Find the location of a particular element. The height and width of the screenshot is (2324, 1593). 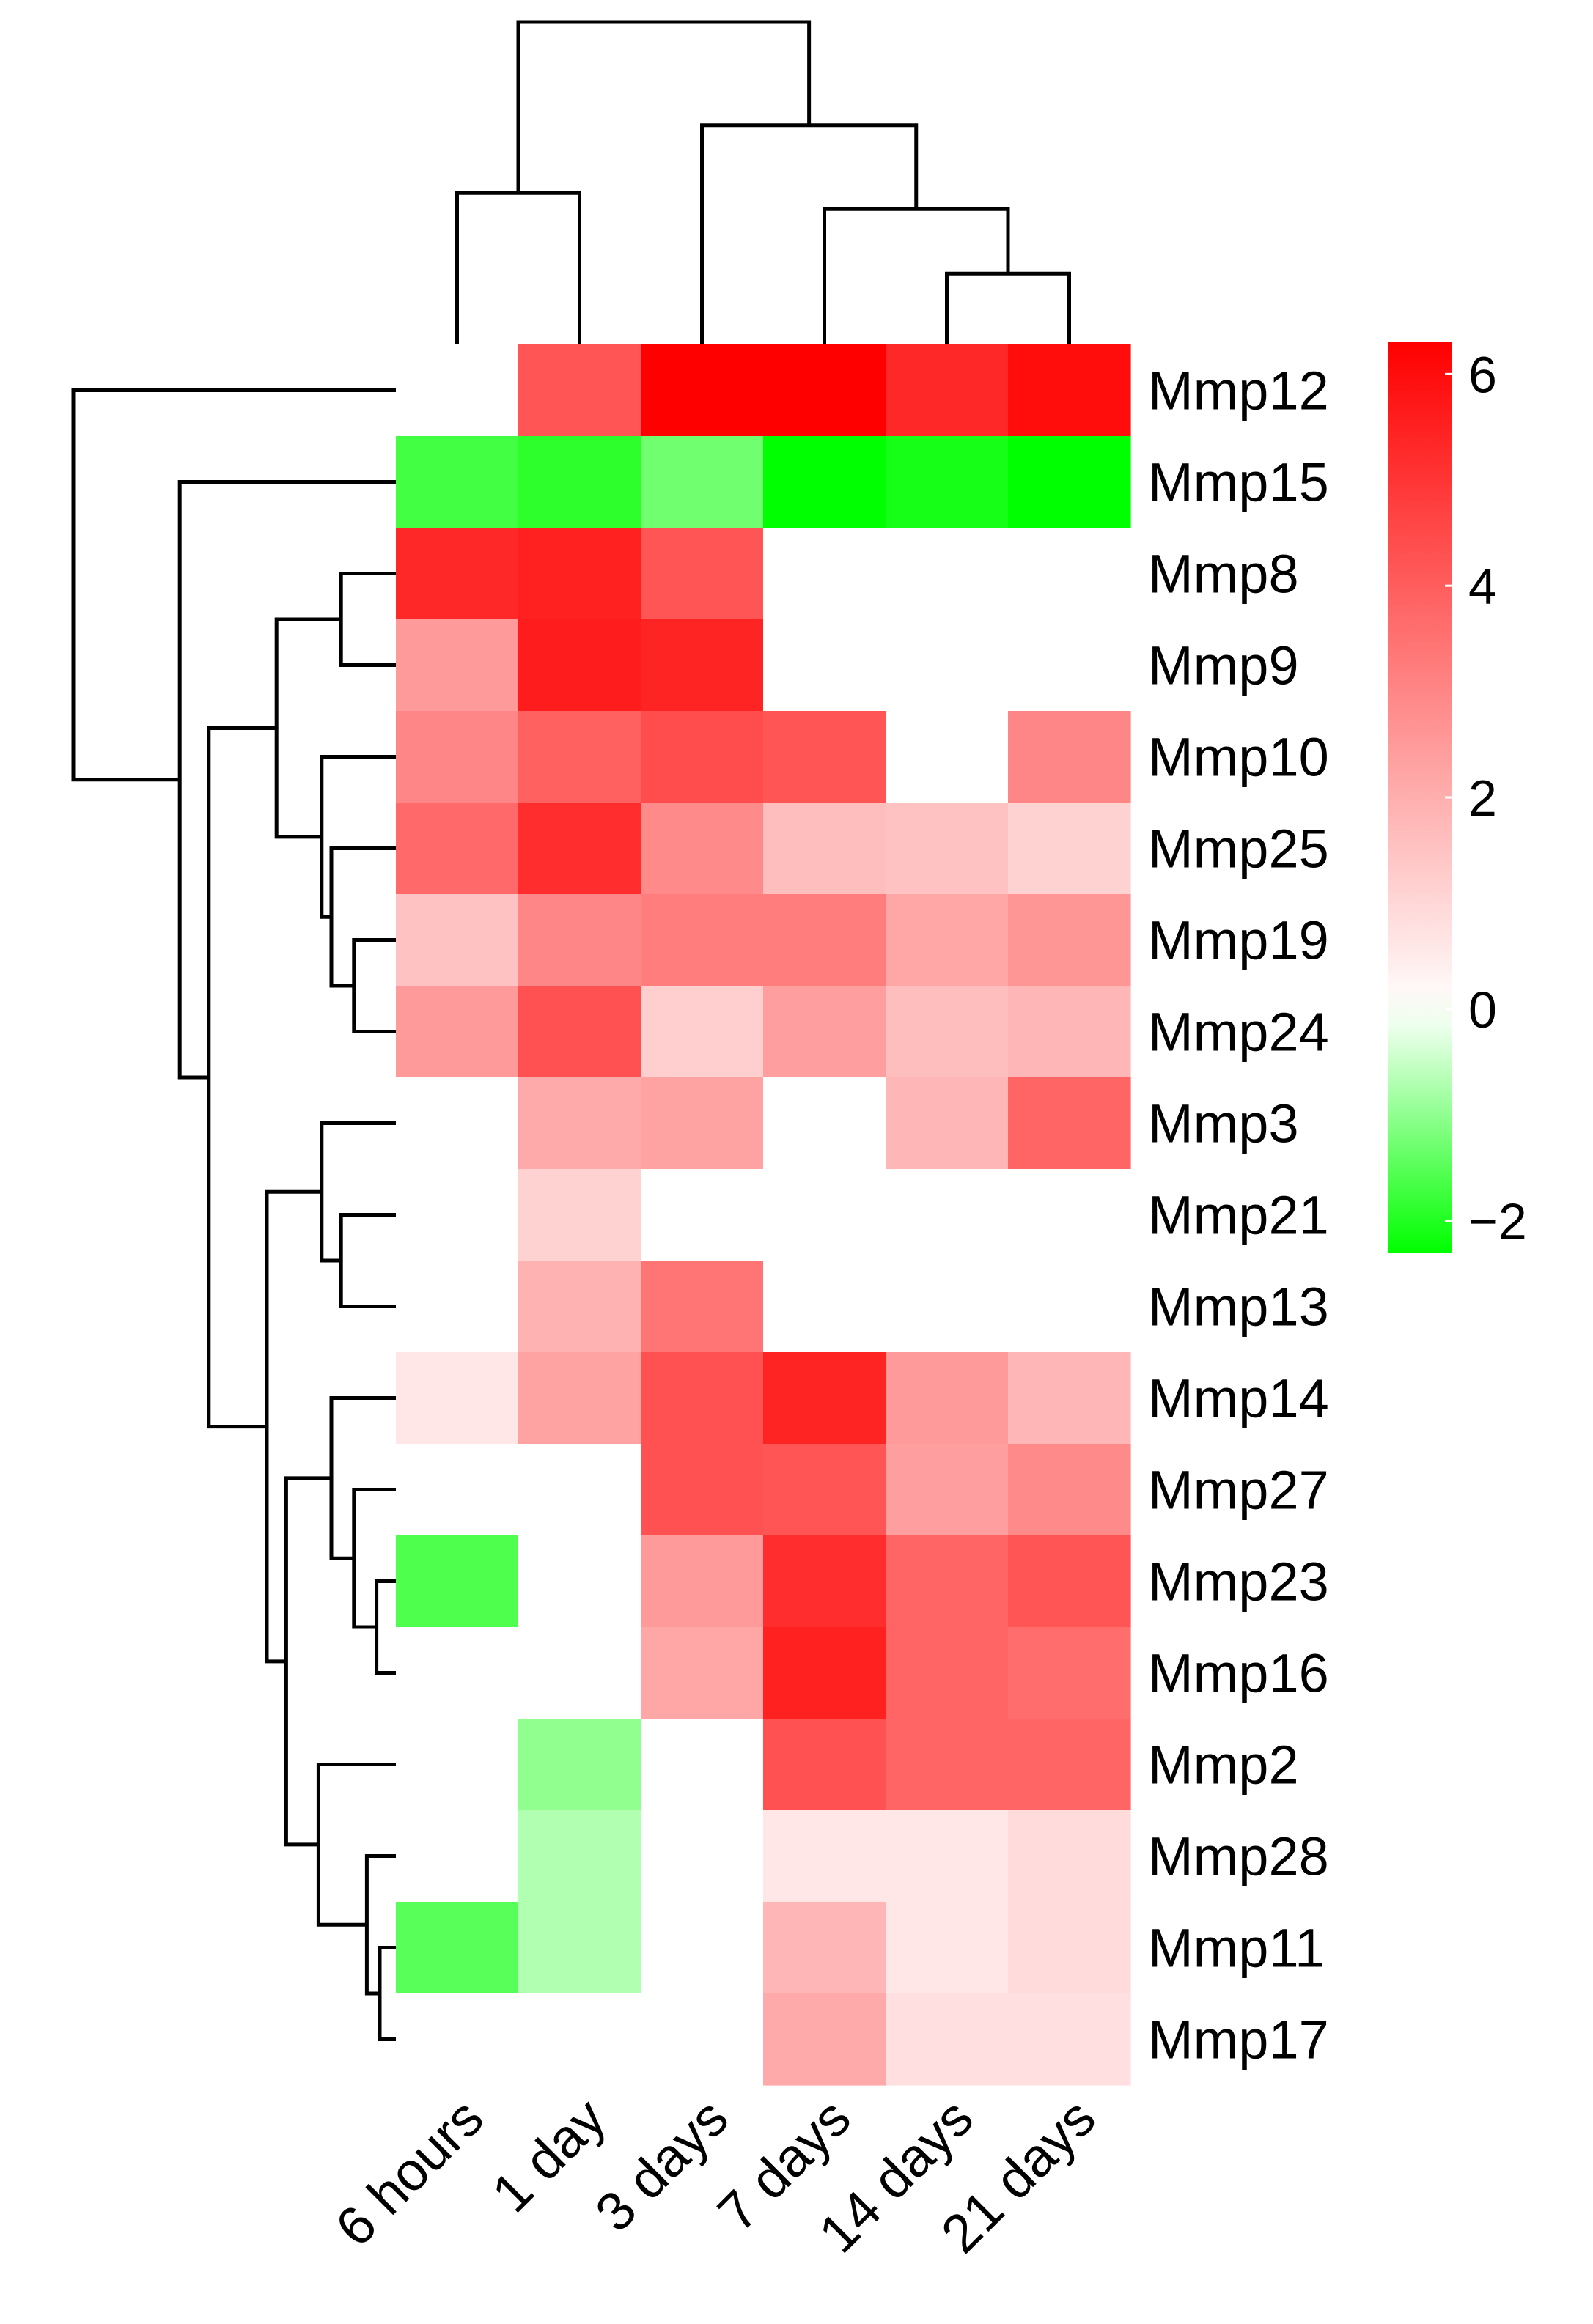

legend-tick-label: 0 is located at coordinates (1482, 1010).